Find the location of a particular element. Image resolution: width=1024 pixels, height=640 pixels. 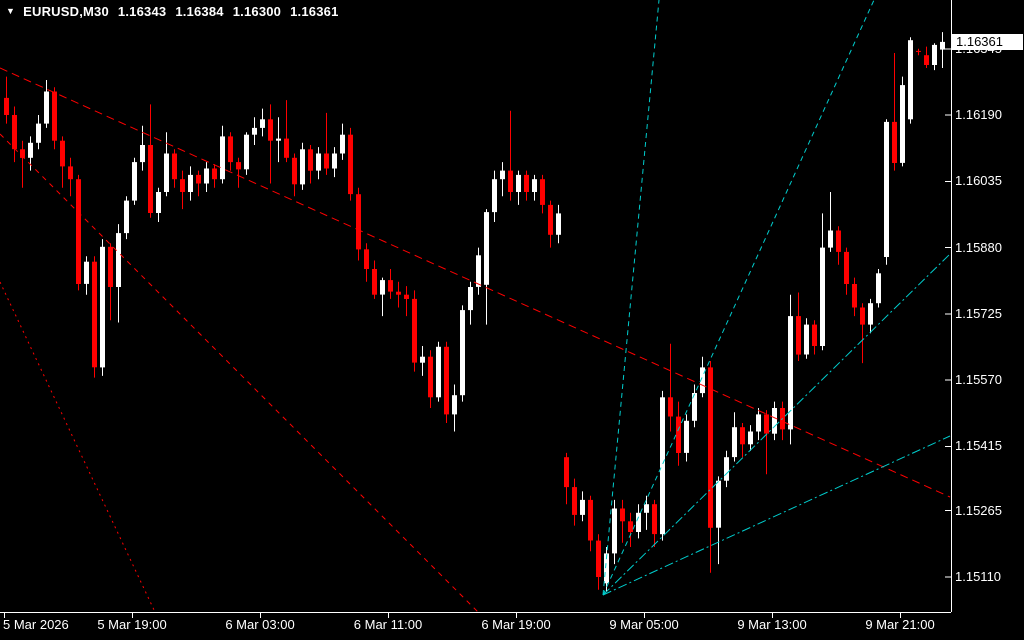

price-tick-label: 1.15725 is located at coordinates (978, 313).